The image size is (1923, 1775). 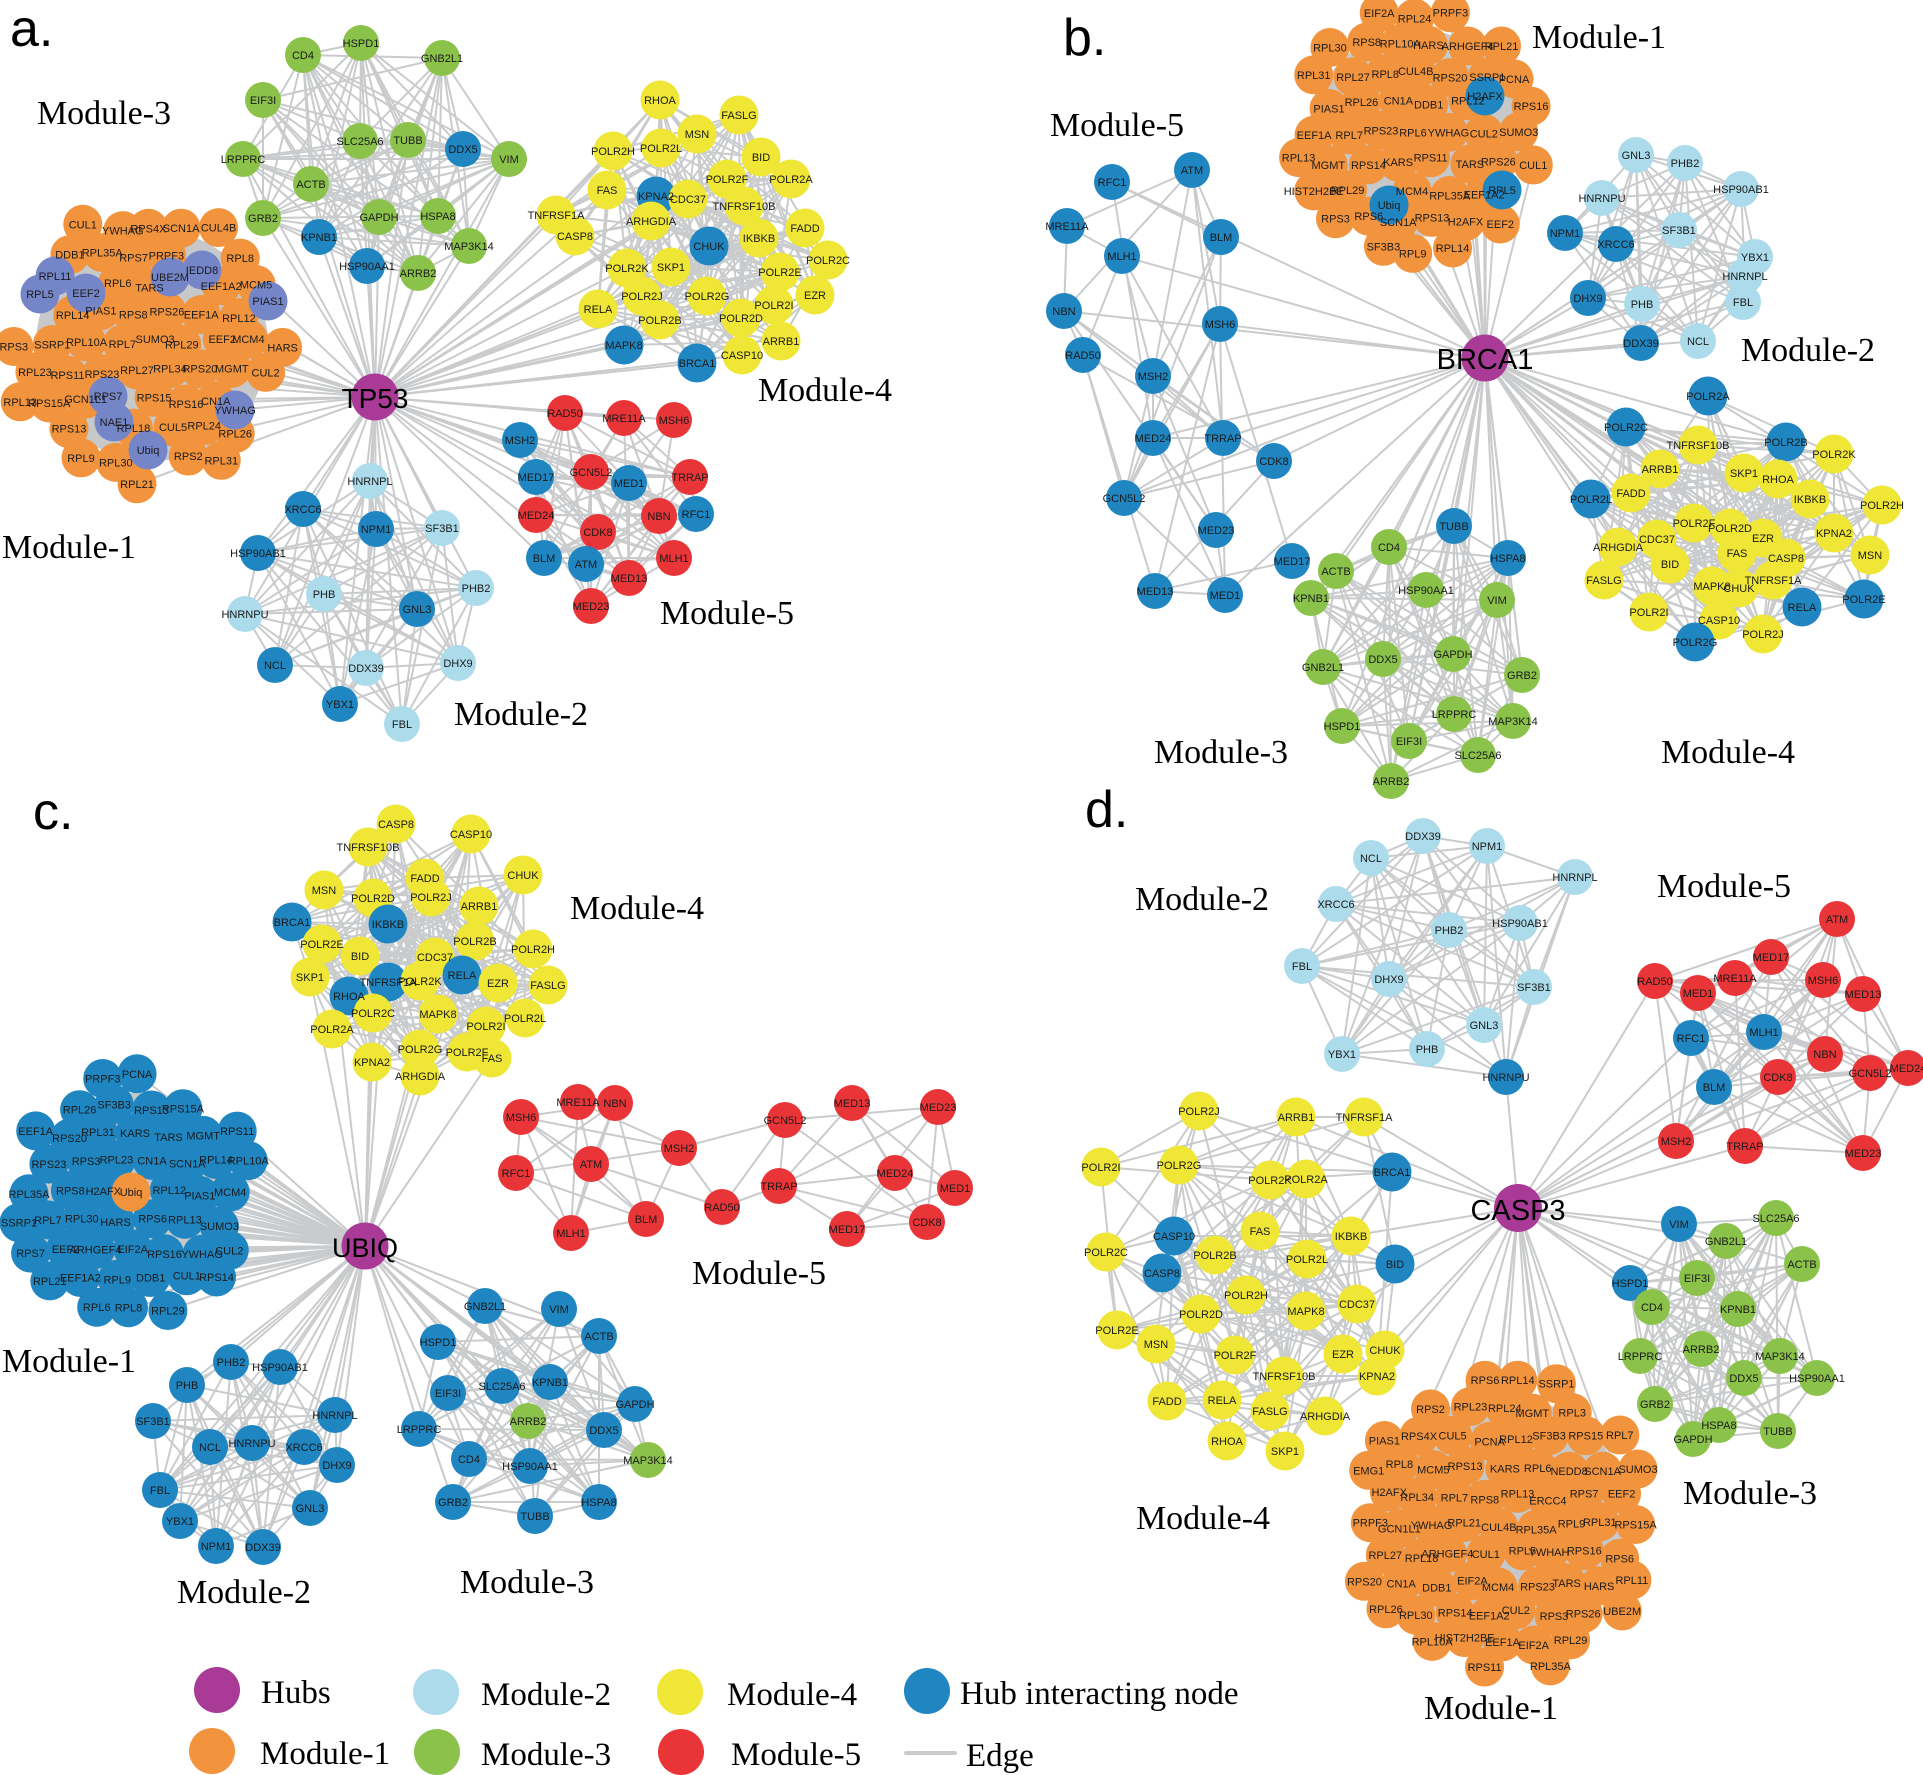 What do you see at coordinates (1622, 1612) in the screenshot?
I see `svg-text: UBE2M` at bounding box center [1622, 1612].